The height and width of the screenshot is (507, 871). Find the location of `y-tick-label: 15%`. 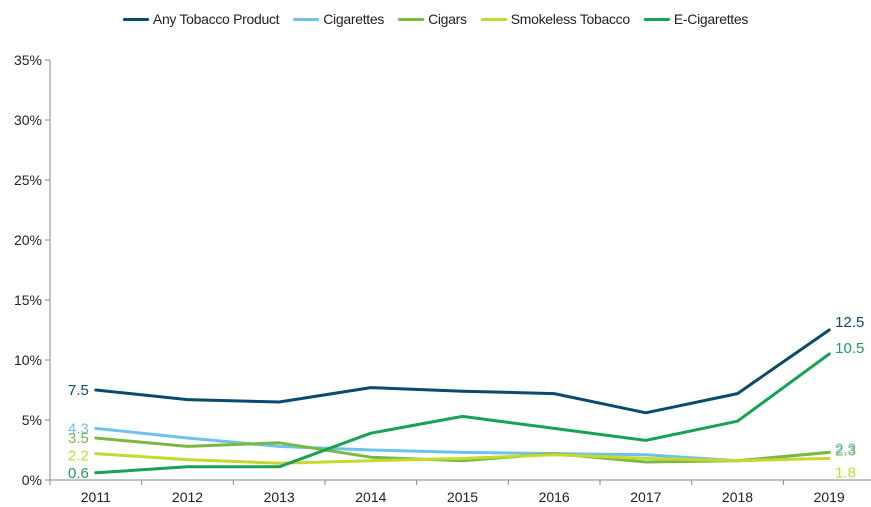

y-tick-label: 15% is located at coordinates (28, 300).